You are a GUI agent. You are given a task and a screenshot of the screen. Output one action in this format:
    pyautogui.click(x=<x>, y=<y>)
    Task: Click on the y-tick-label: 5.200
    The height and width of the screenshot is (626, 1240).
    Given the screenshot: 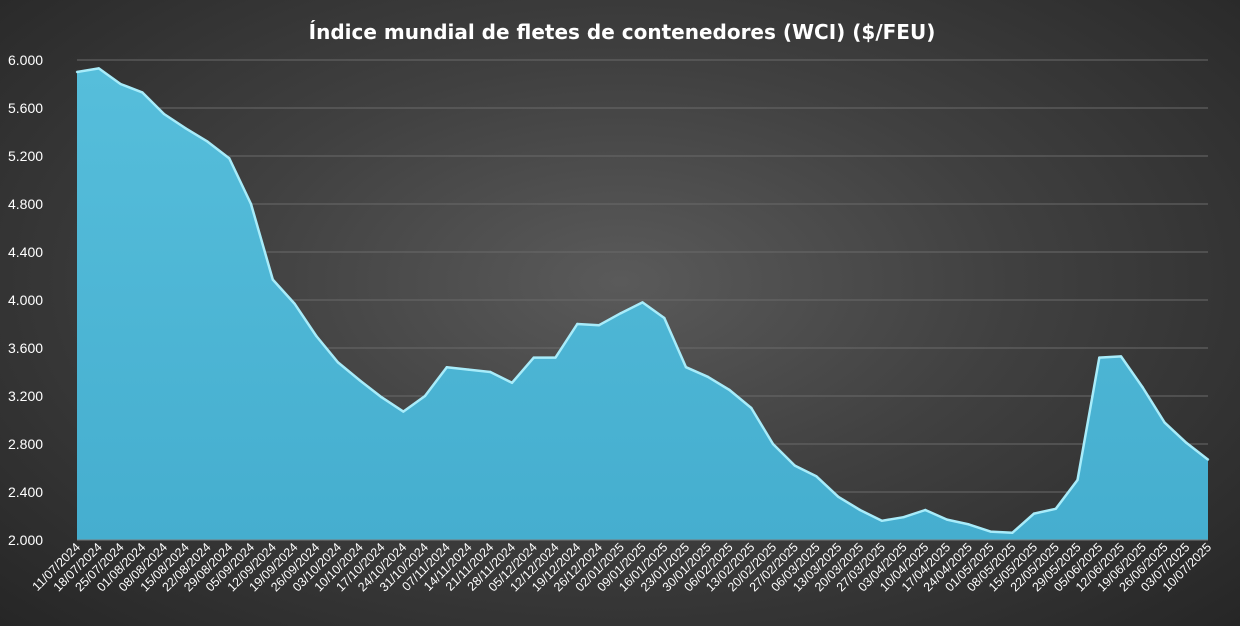 What is the action you would take?
    pyautogui.click(x=25, y=156)
    